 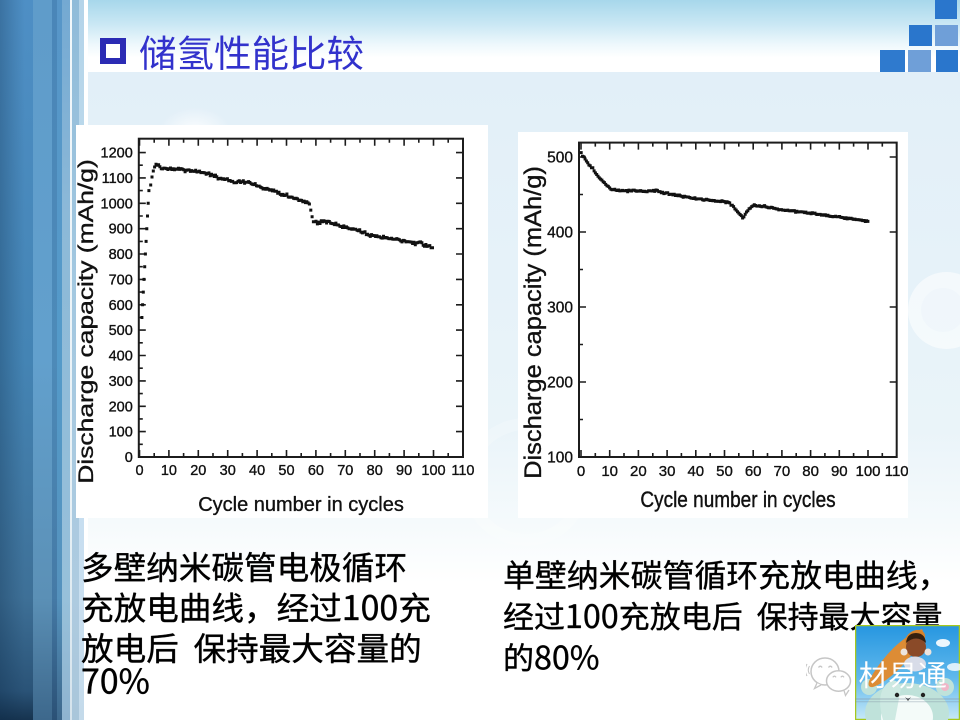 What do you see at coordinates (117, 154) in the screenshot?
I see `svg-text: 1200` at bounding box center [117, 154].